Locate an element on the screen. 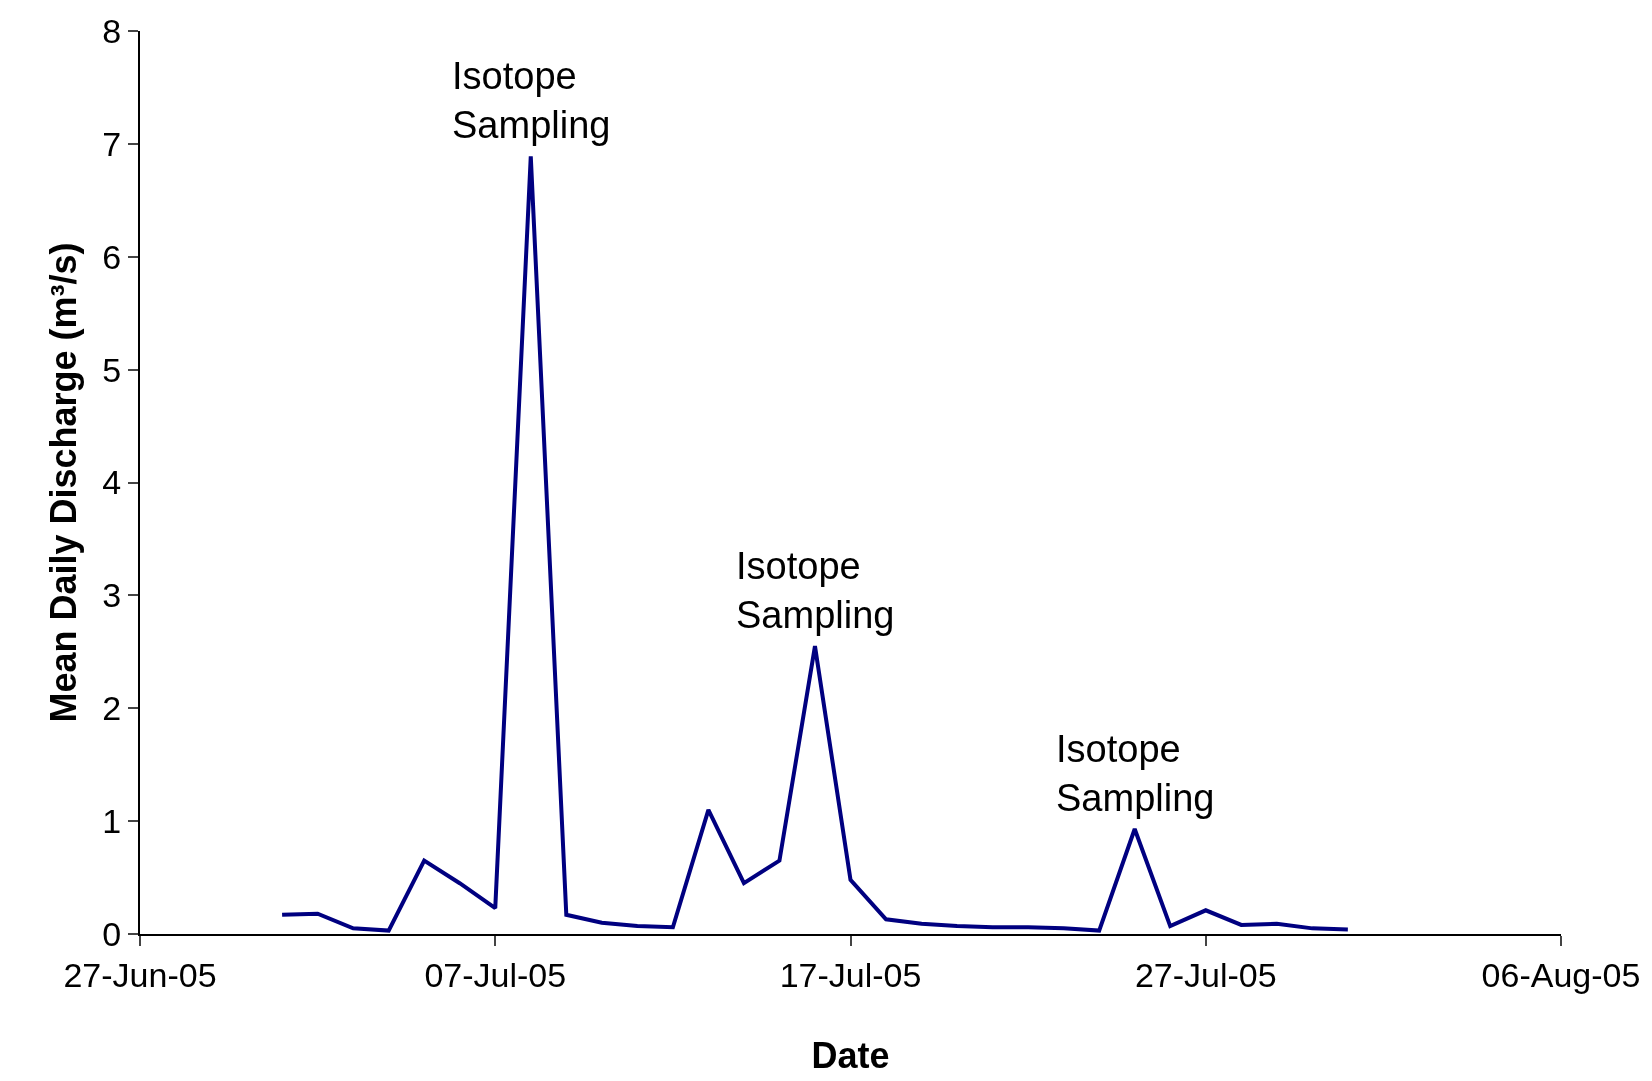  x-axis-title: Date is located at coordinates (850, 1055).